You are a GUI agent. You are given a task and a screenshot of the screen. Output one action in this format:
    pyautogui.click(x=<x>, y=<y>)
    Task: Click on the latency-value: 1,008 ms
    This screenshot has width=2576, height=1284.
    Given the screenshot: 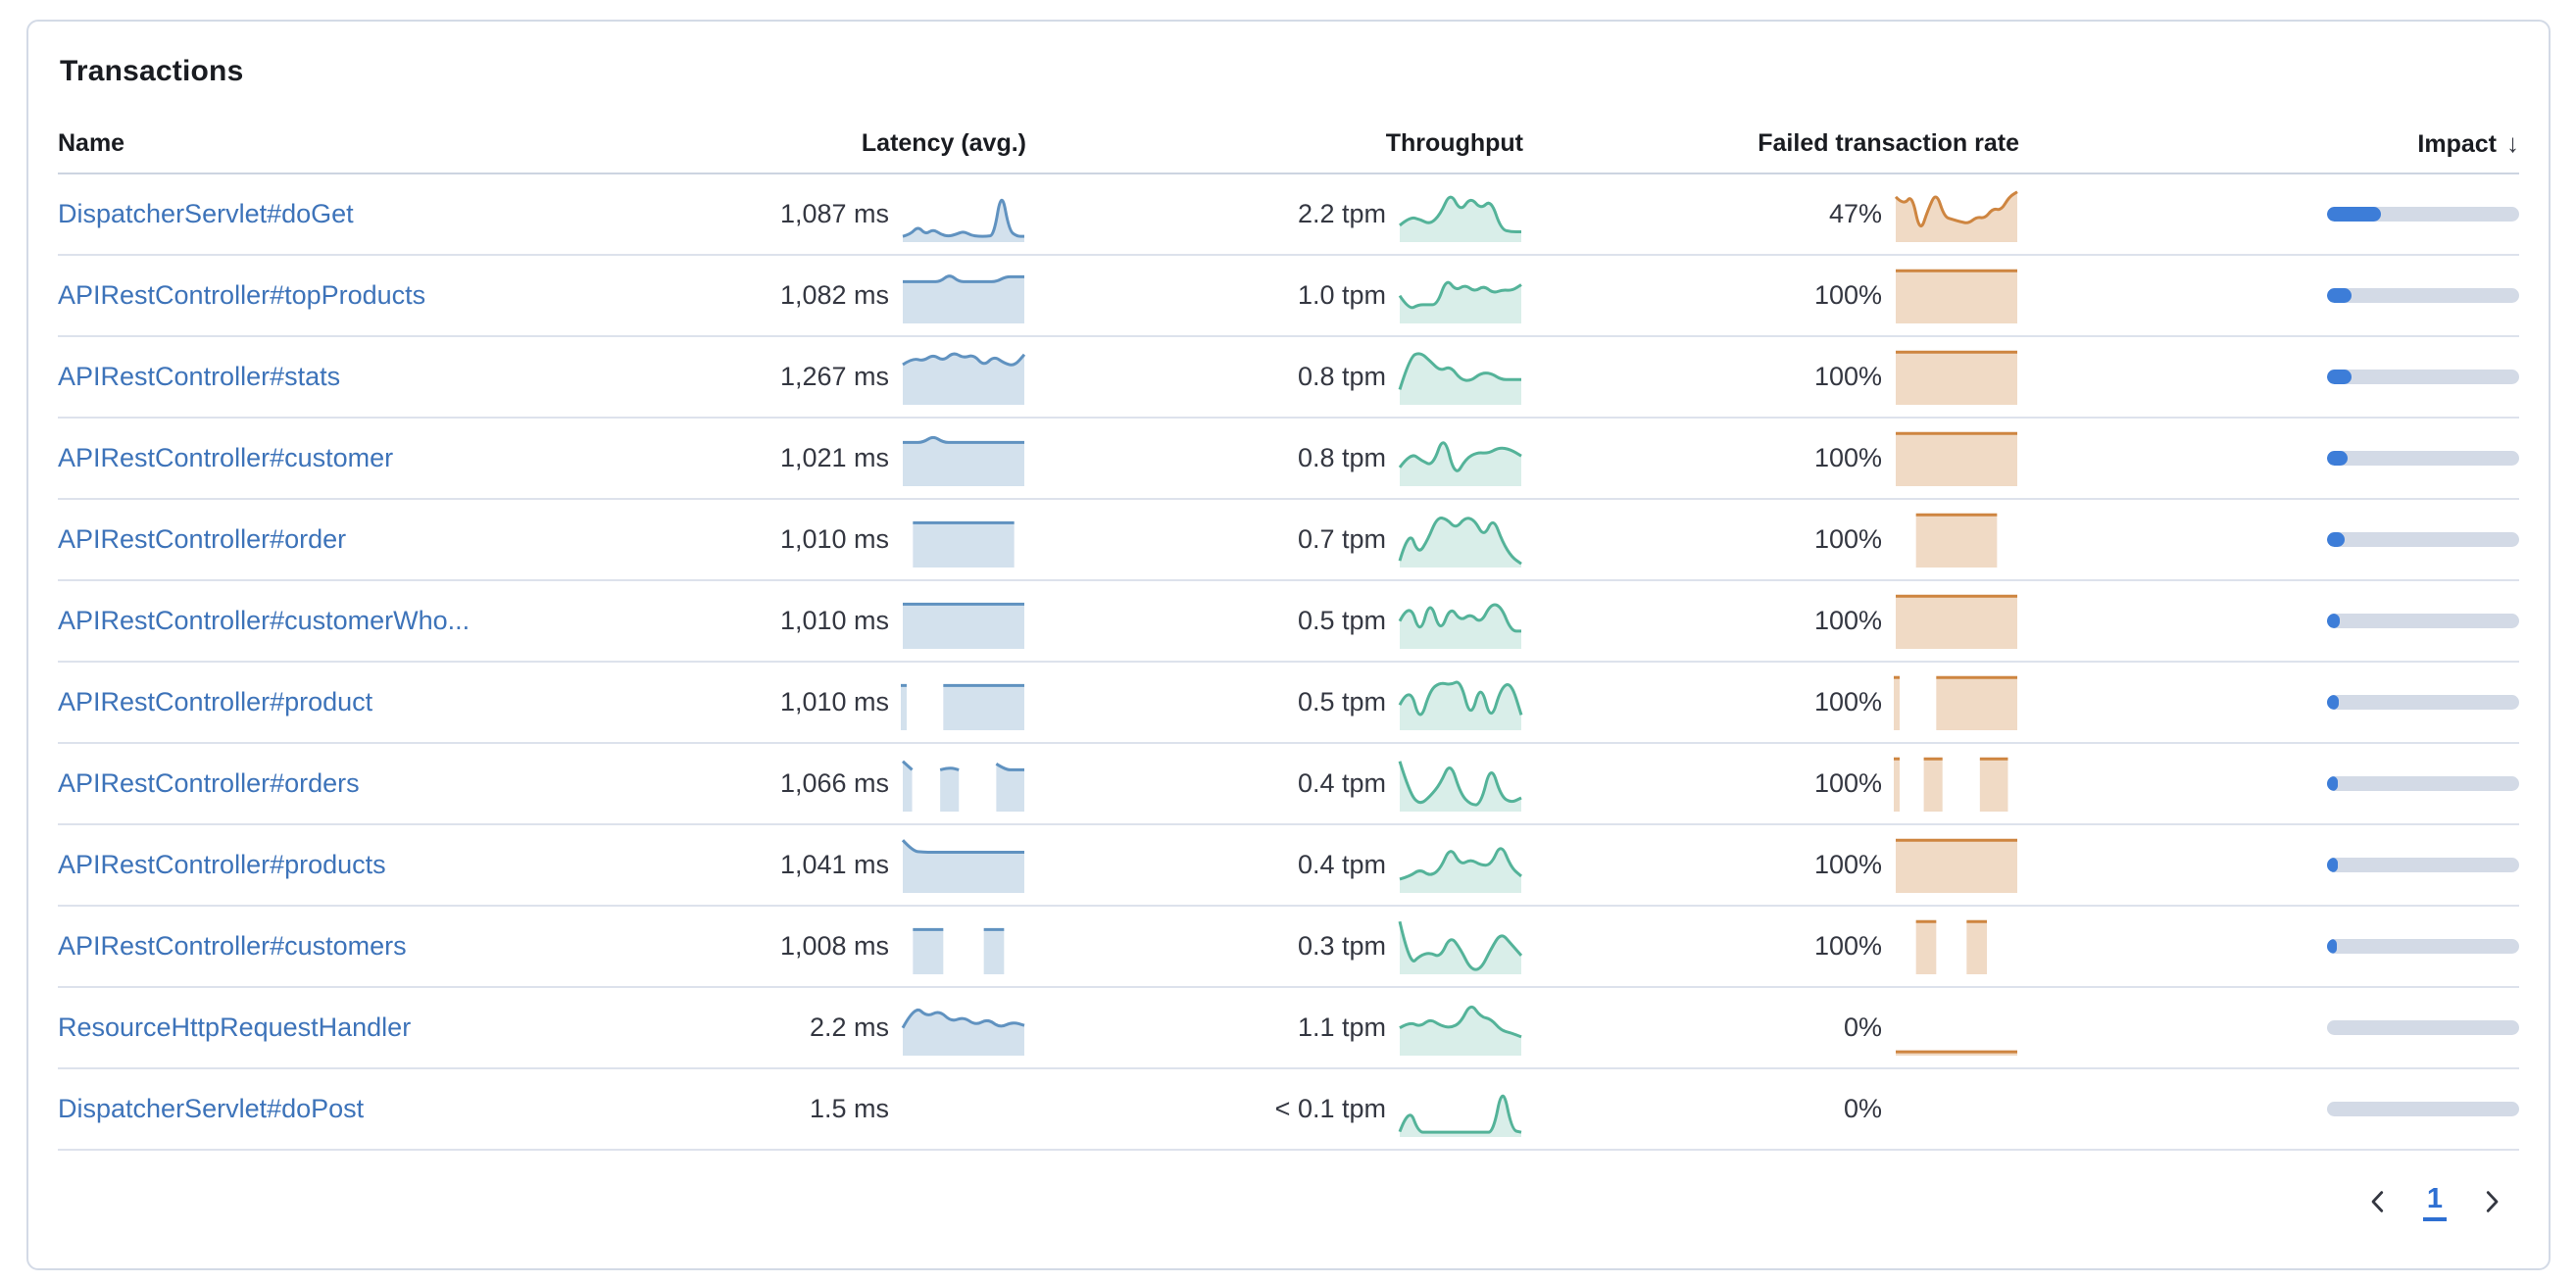 What is the action you would take?
    pyautogui.click(x=834, y=946)
    